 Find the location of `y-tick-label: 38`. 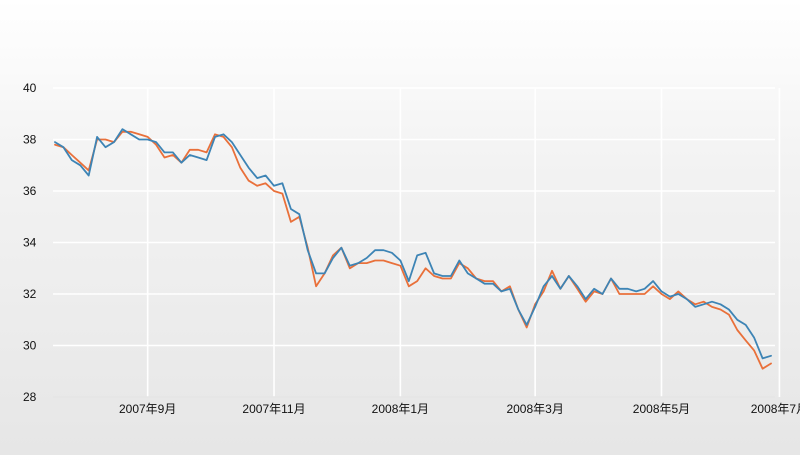

y-tick-label: 38 is located at coordinates (30, 140).